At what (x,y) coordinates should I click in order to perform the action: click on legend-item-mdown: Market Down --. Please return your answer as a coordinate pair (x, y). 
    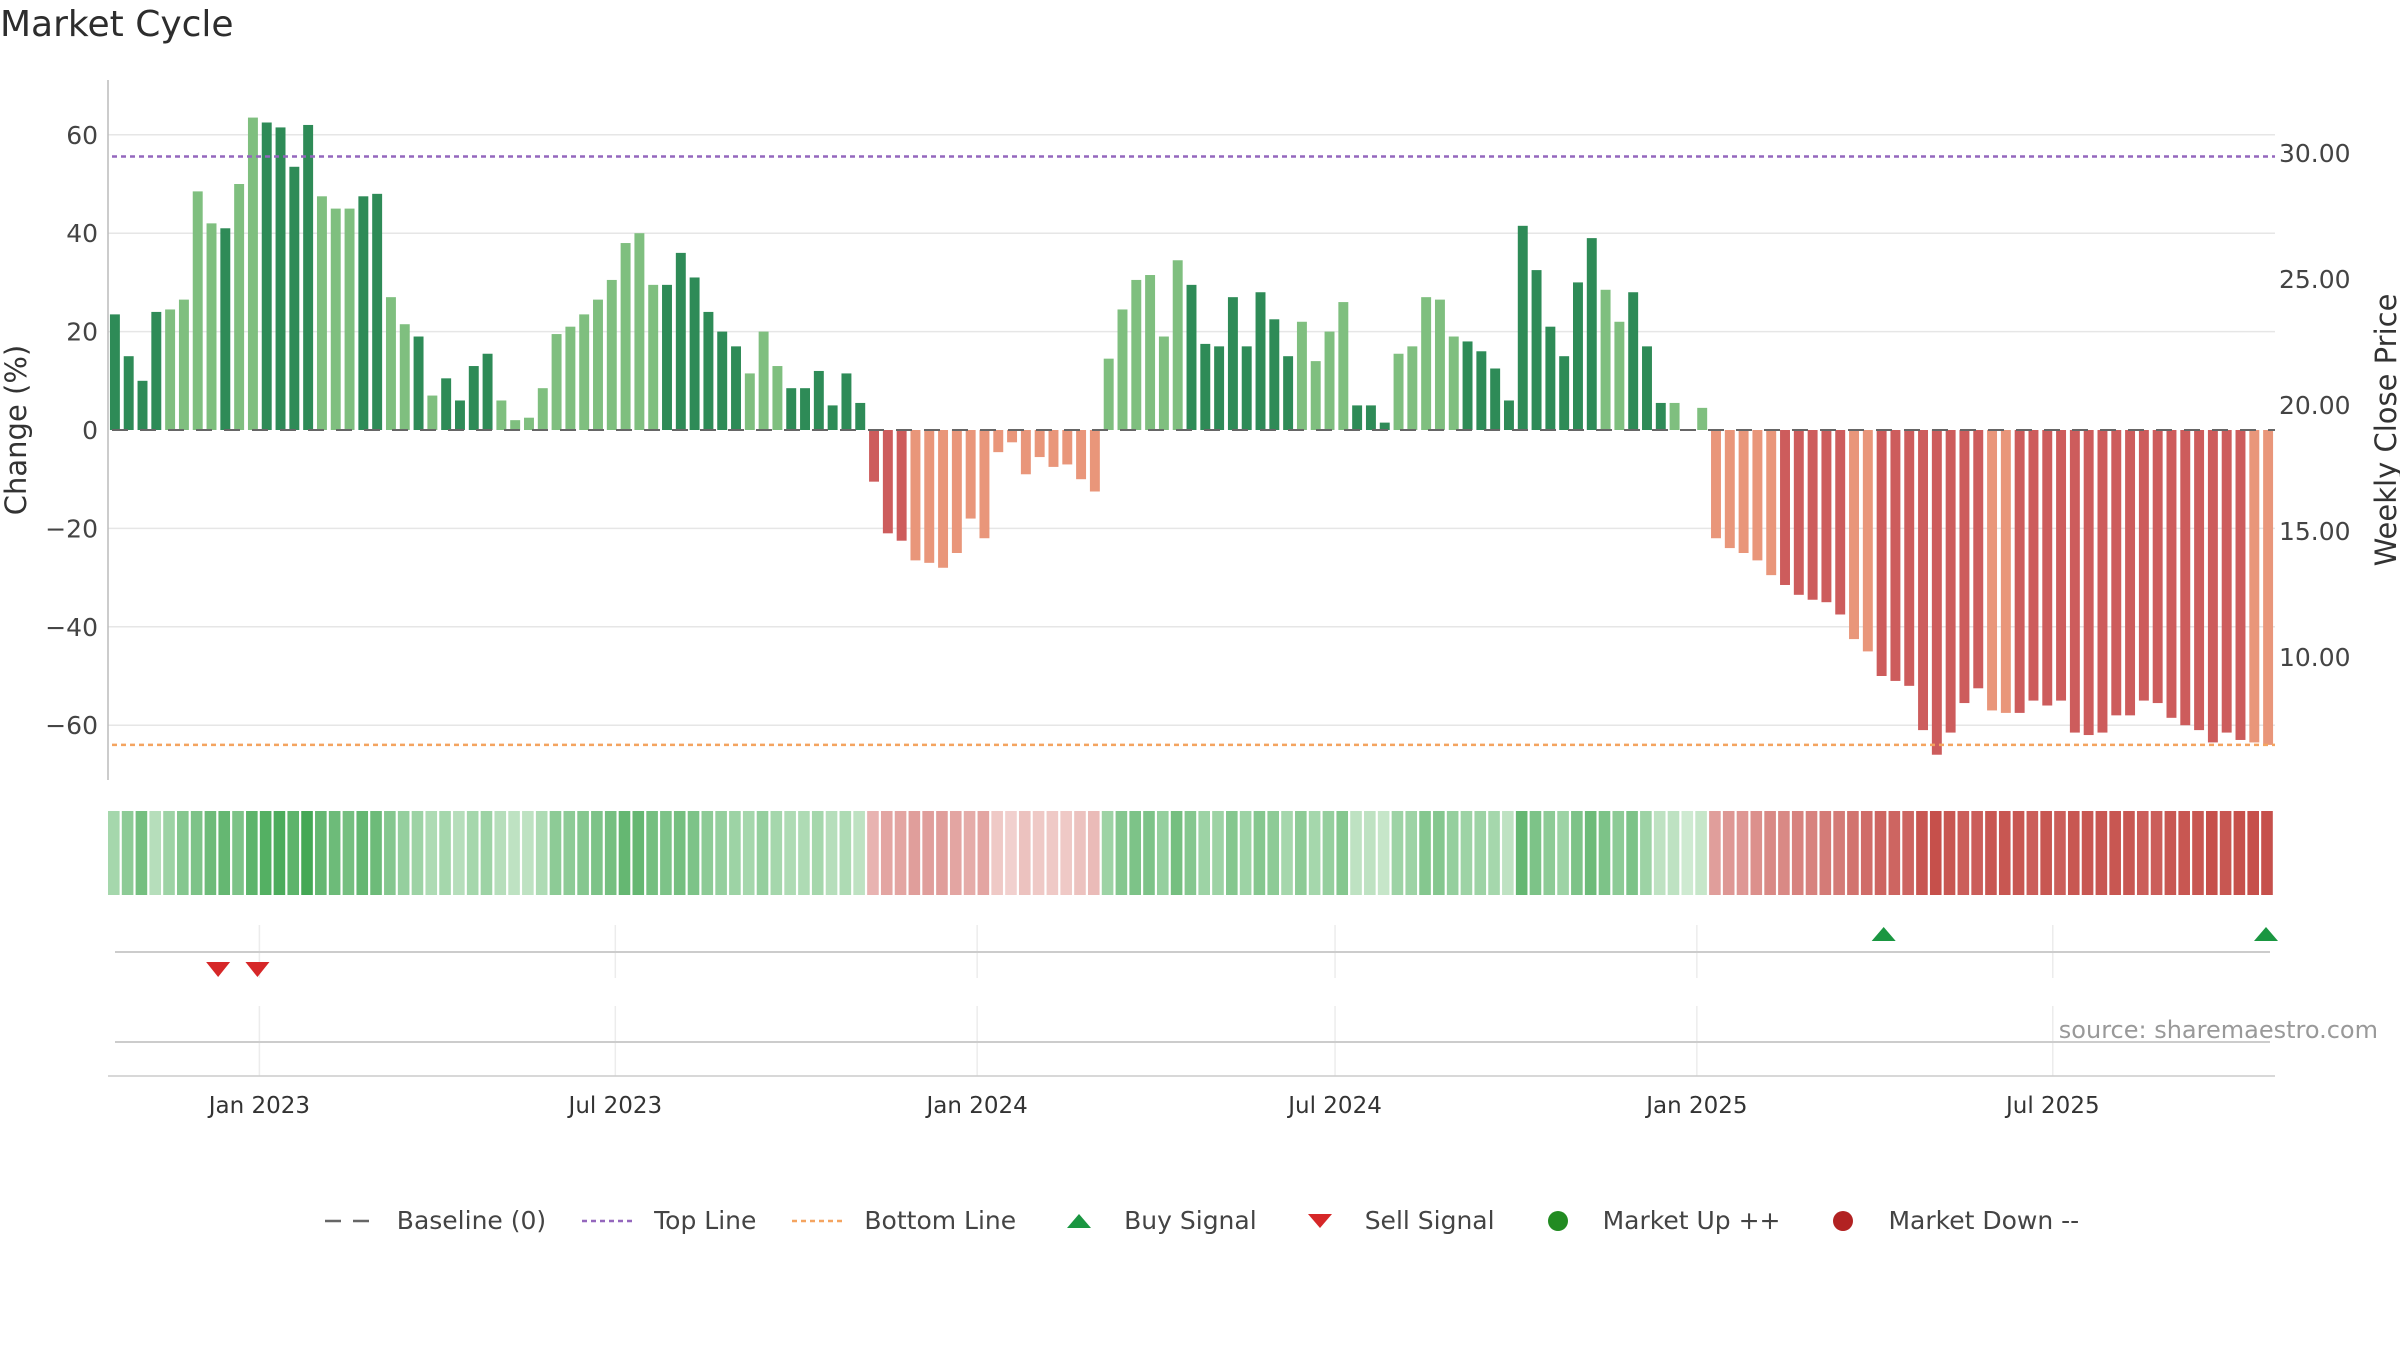
    Looking at the image, I should click on (1945, 1220).